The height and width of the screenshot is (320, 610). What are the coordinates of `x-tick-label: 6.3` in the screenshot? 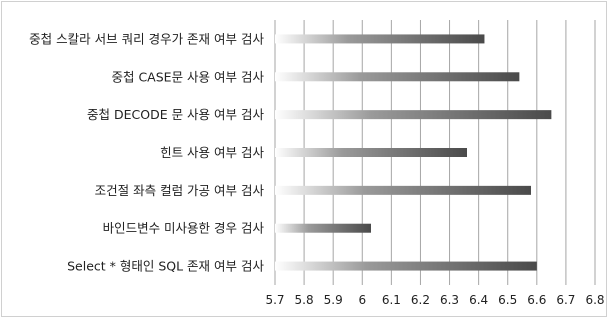 It's located at (449, 300).